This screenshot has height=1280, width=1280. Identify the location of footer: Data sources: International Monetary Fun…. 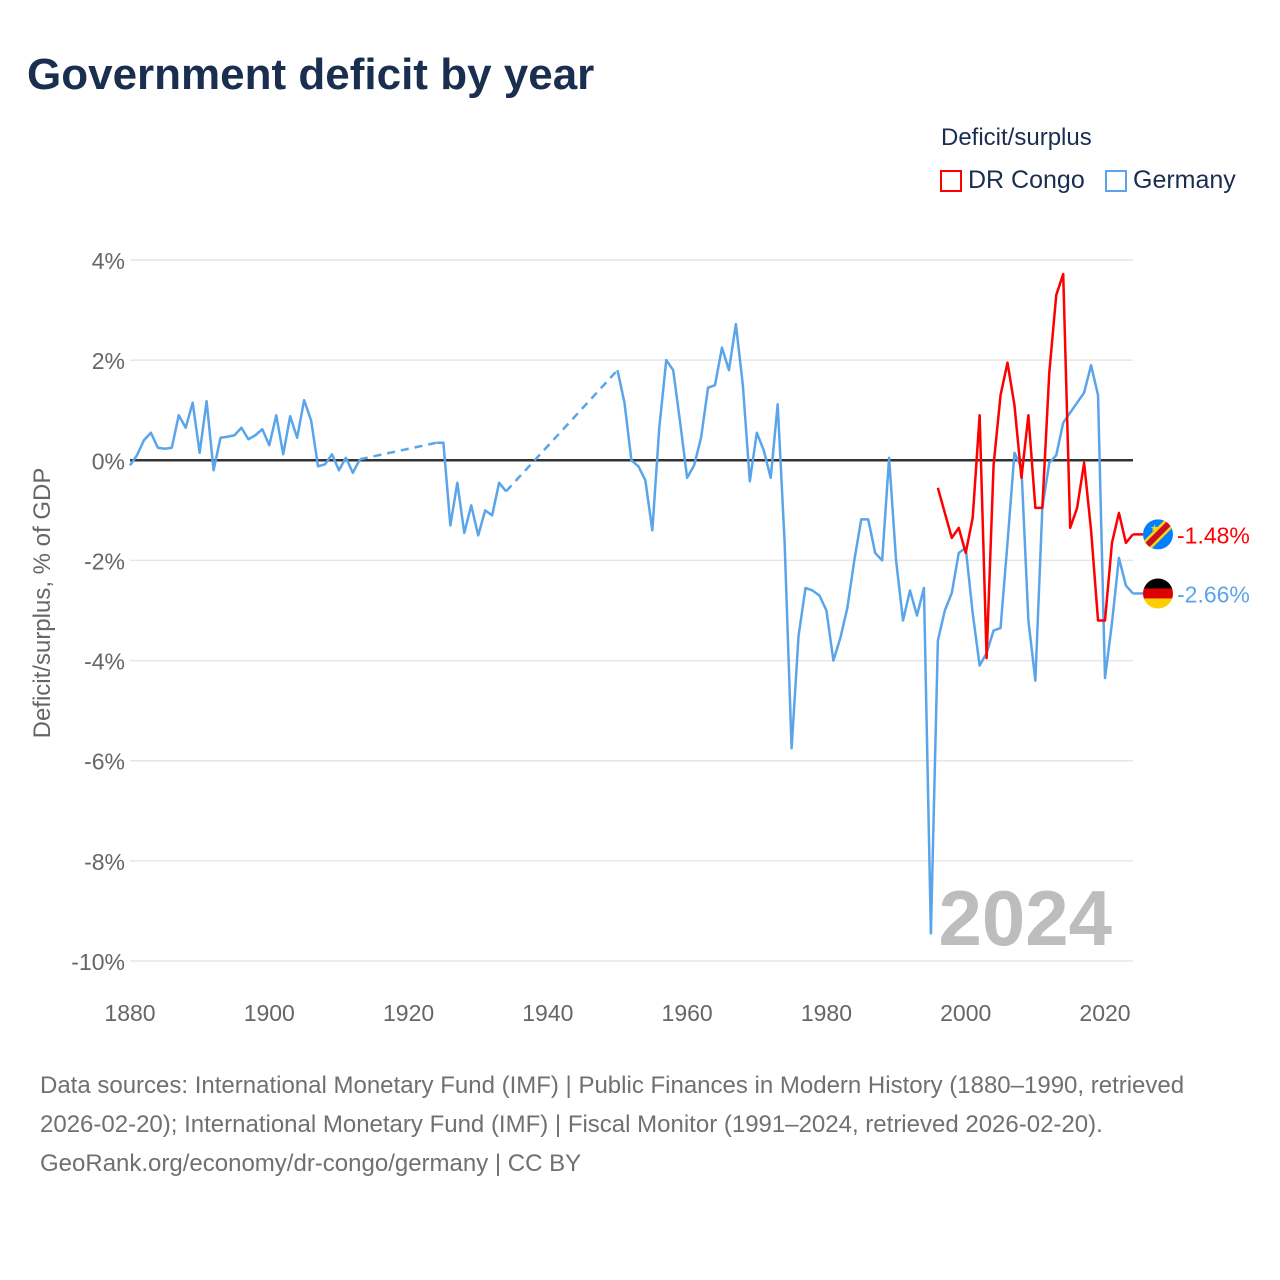
(640, 1124).